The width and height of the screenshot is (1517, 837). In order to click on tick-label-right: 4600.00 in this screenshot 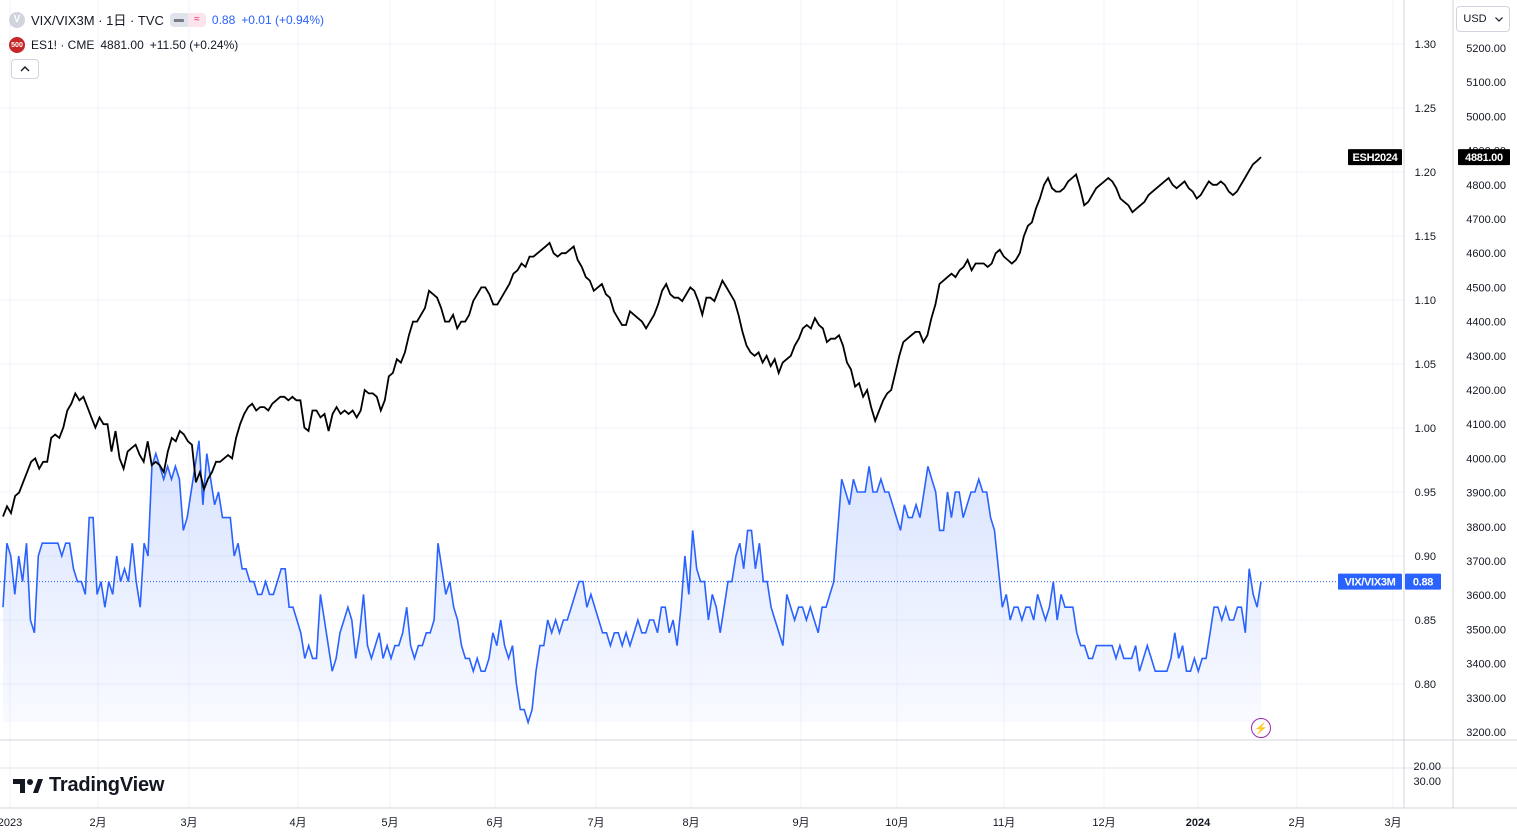, I will do `click(1486, 254)`.